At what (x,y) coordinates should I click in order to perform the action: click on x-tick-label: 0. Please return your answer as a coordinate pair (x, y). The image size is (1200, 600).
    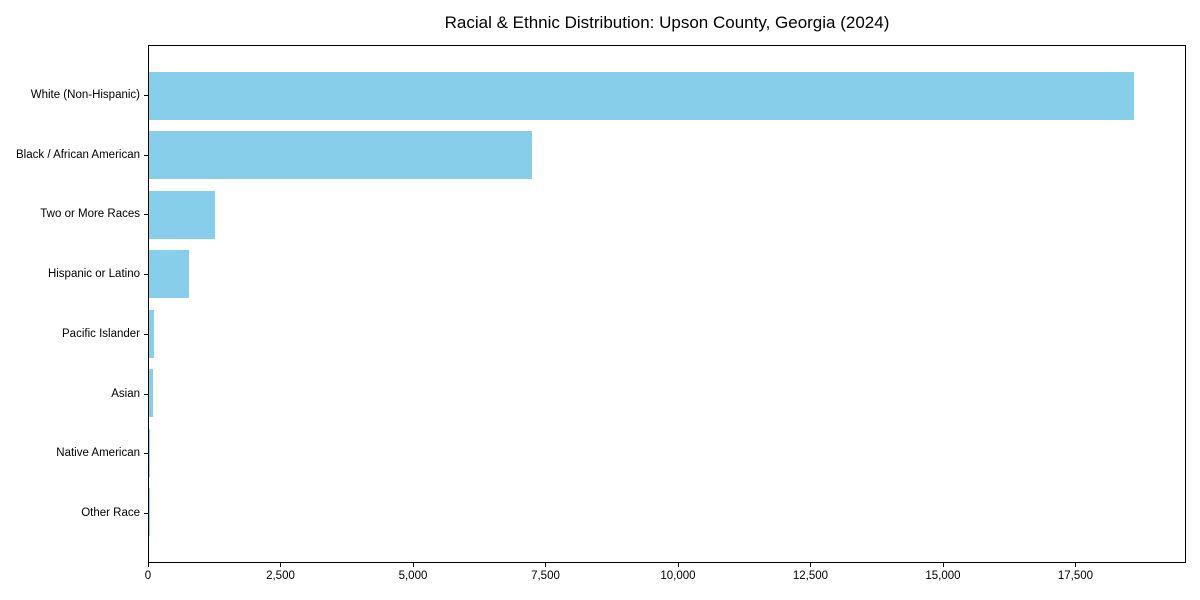
    Looking at the image, I should click on (148, 576).